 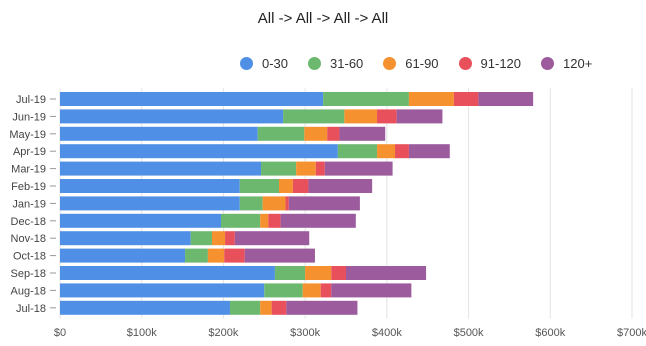 What do you see at coordinates (29, 204) in the screenshot?
I see `y-tick-label: Jan-19` at bounding box center [29, 204].